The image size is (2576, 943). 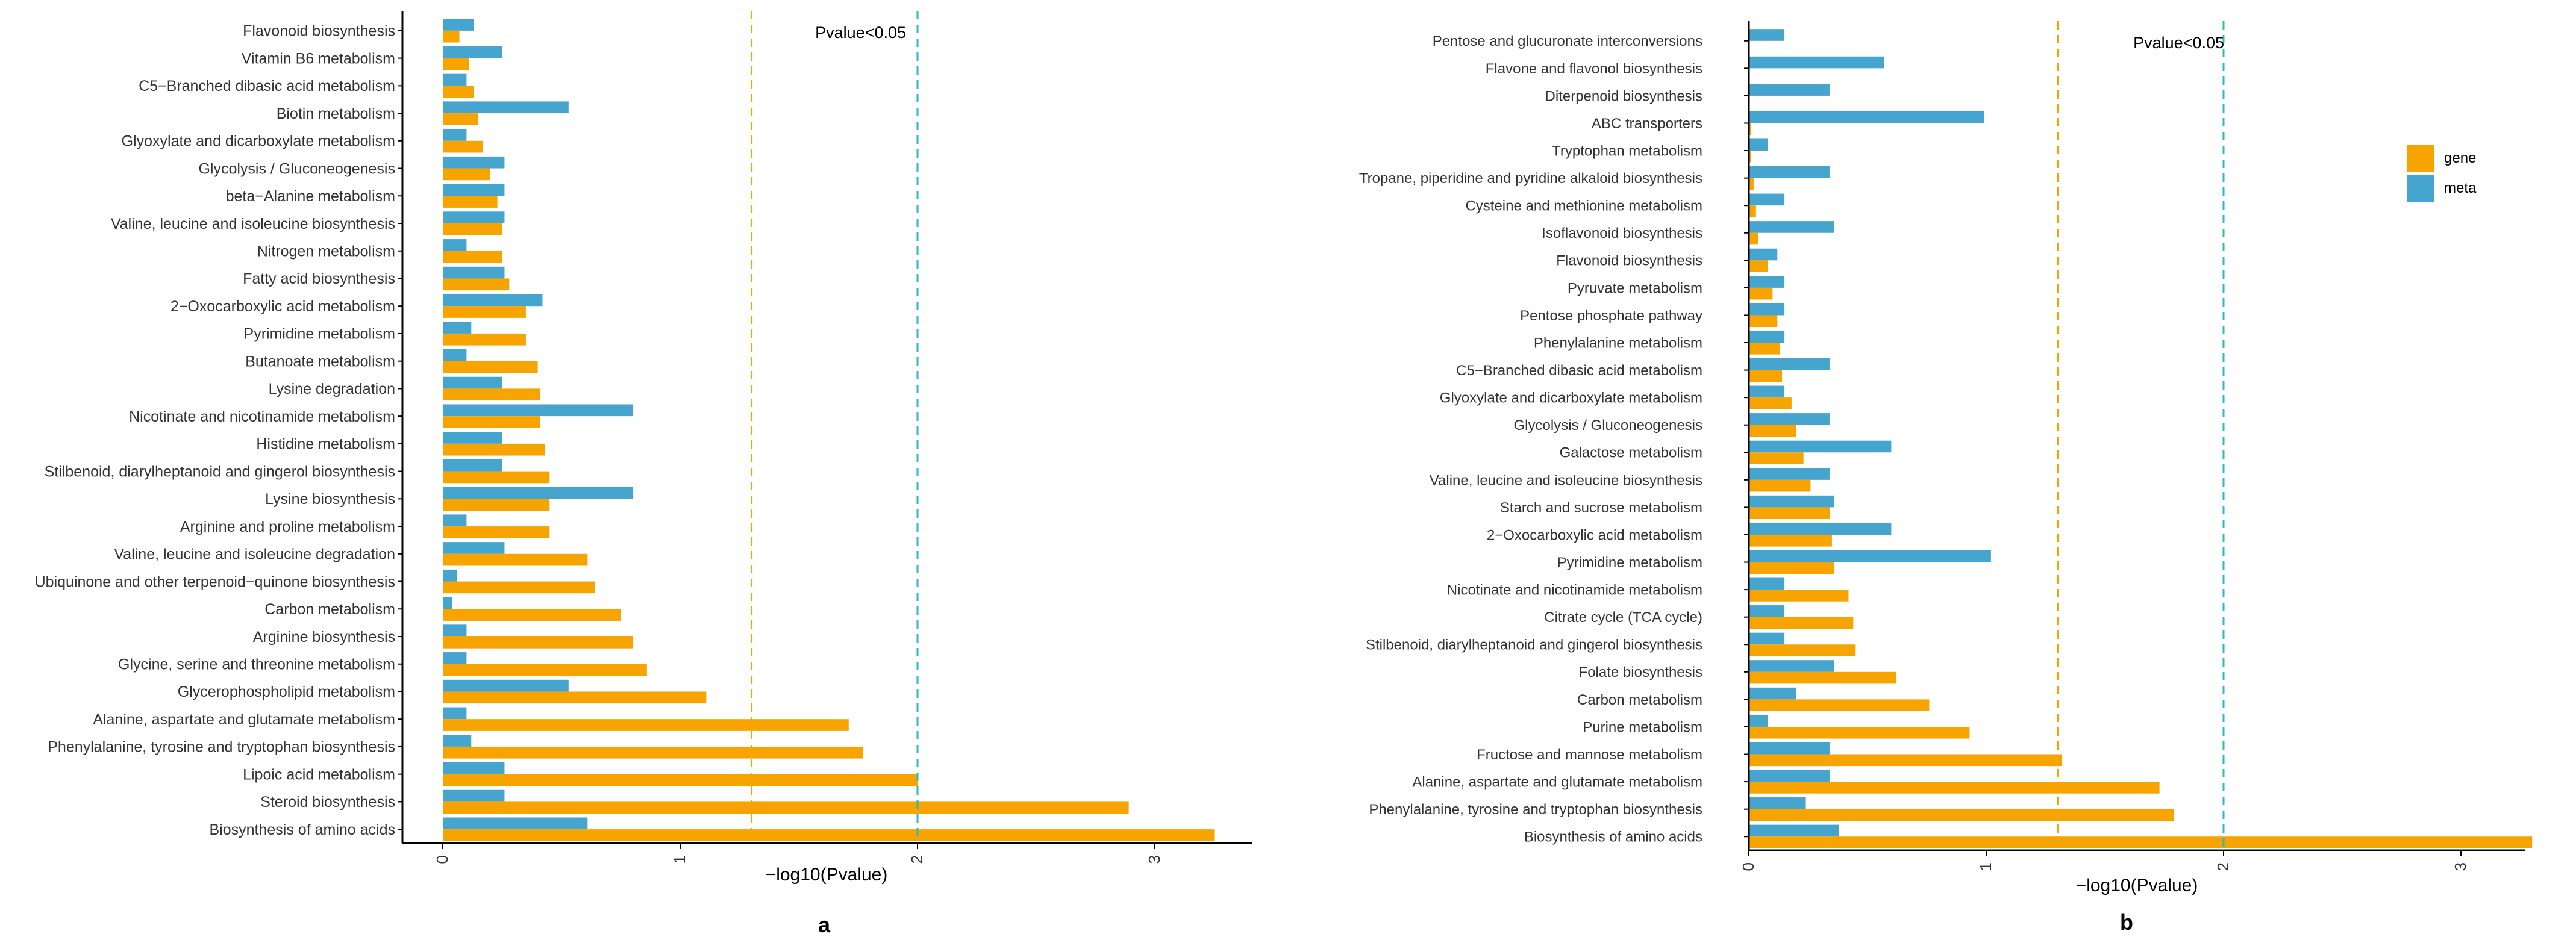 What do you see at coordinates (473, 52) in the screenshot?
I see `bar-meta-vitamin-b6-metabolism` at bounding box center [473, 52].